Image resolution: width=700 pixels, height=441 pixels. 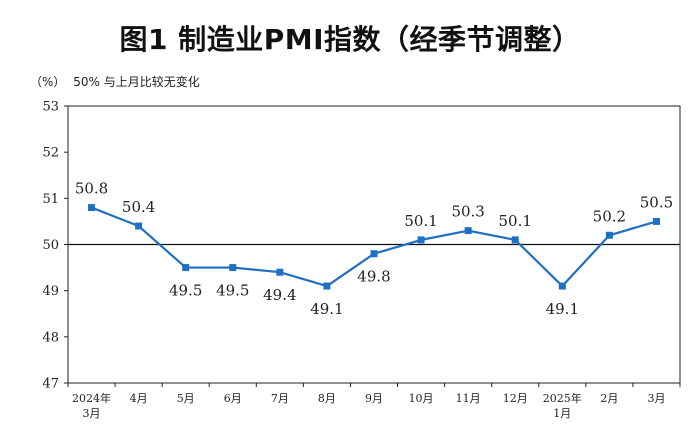 I want to click on x-tick-label: 5月, so click(x=186, y=398).